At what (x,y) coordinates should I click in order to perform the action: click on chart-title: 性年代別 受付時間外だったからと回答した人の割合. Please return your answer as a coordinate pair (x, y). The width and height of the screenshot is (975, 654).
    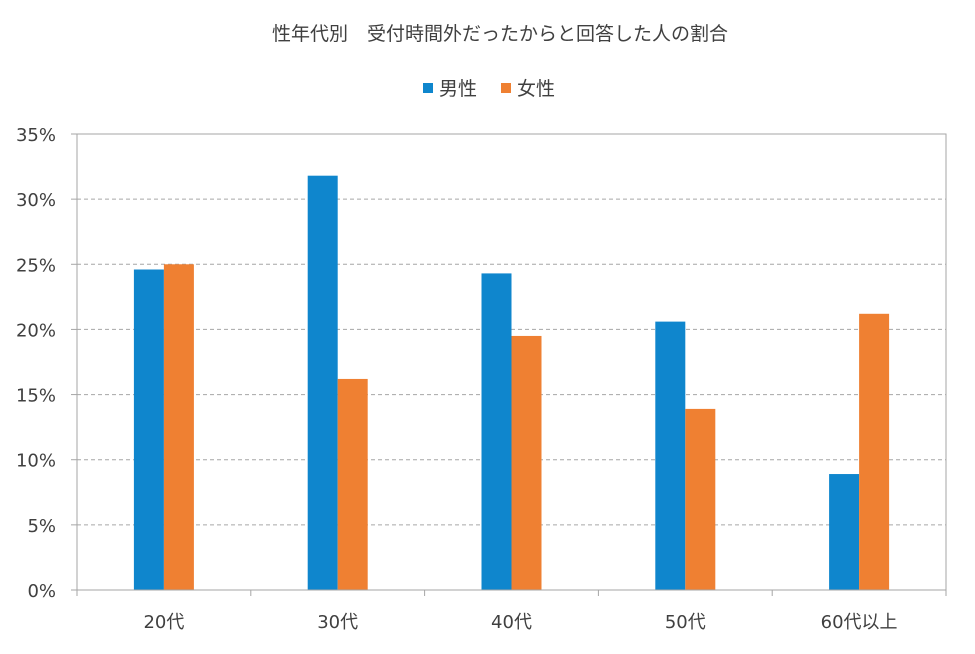
    Looking at the image, I should click on (500, 34).